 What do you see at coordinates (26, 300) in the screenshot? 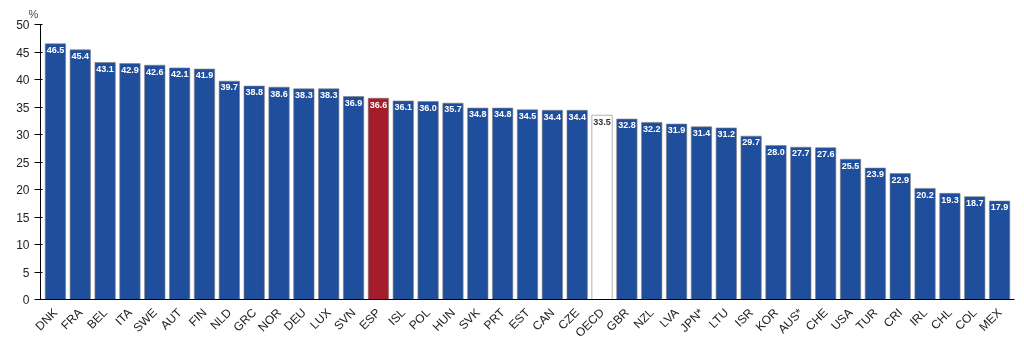
I see `y-tick-label: 0` at bounding box center [26, 300].